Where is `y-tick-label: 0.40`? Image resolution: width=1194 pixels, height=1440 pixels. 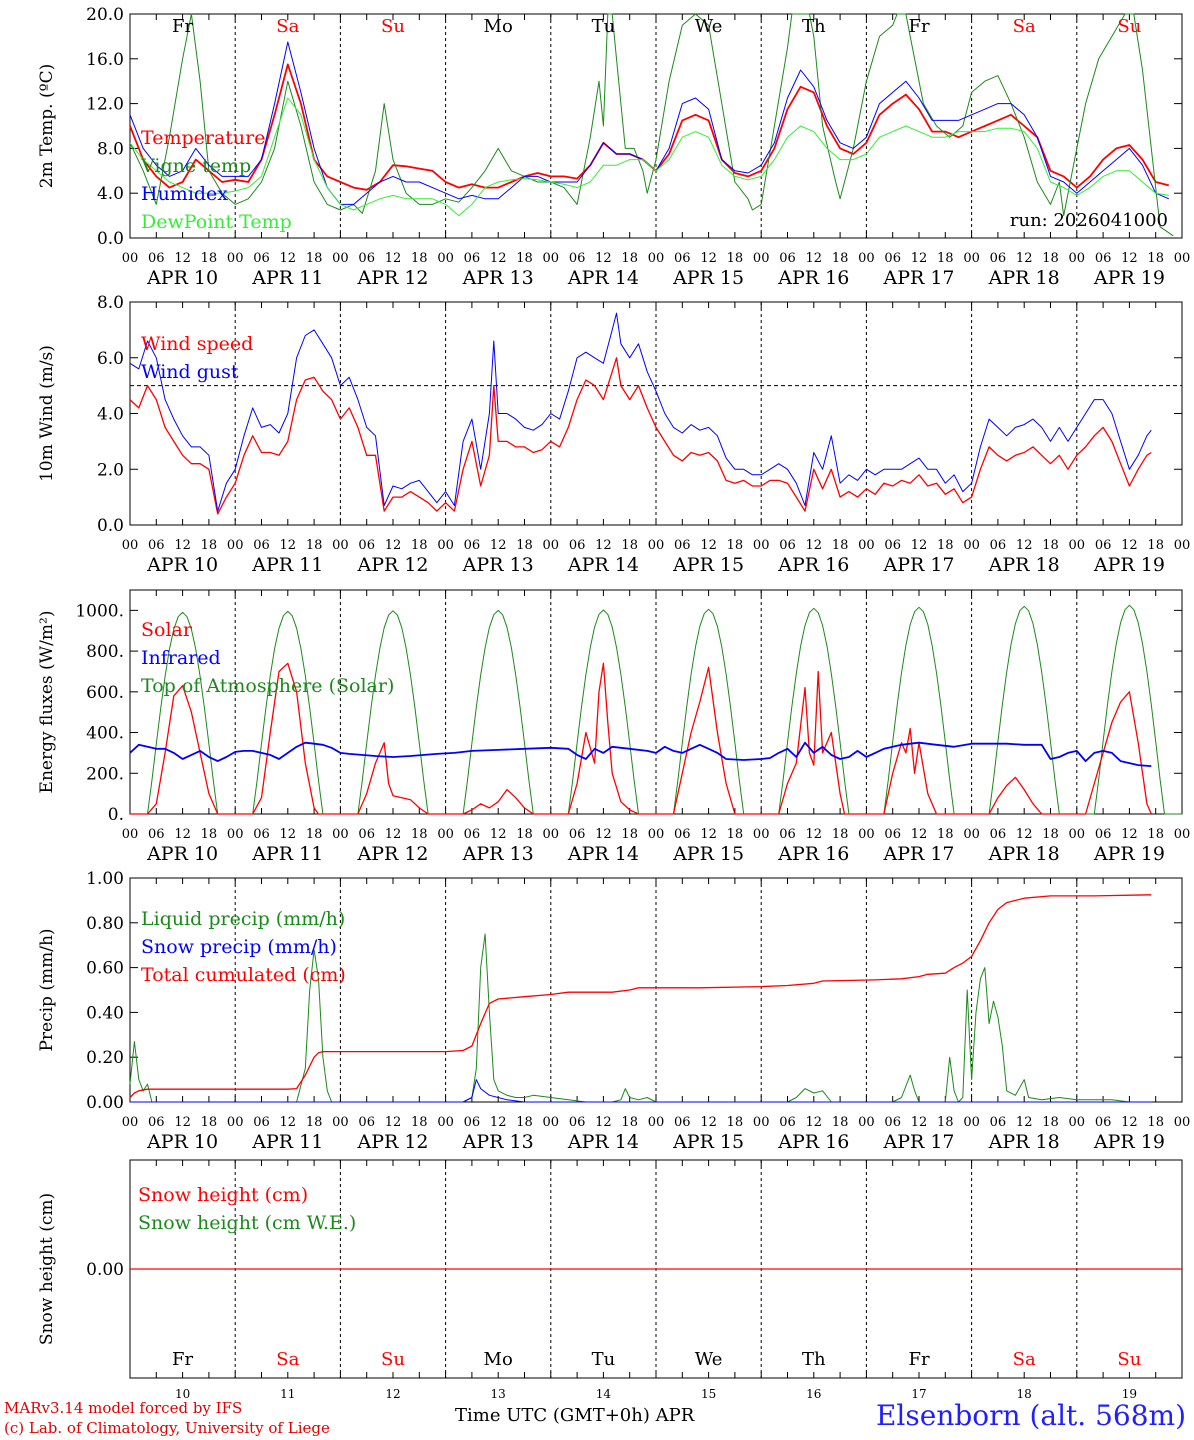 y-tick-label: 0.40 is located at coordinates (105, 1013).